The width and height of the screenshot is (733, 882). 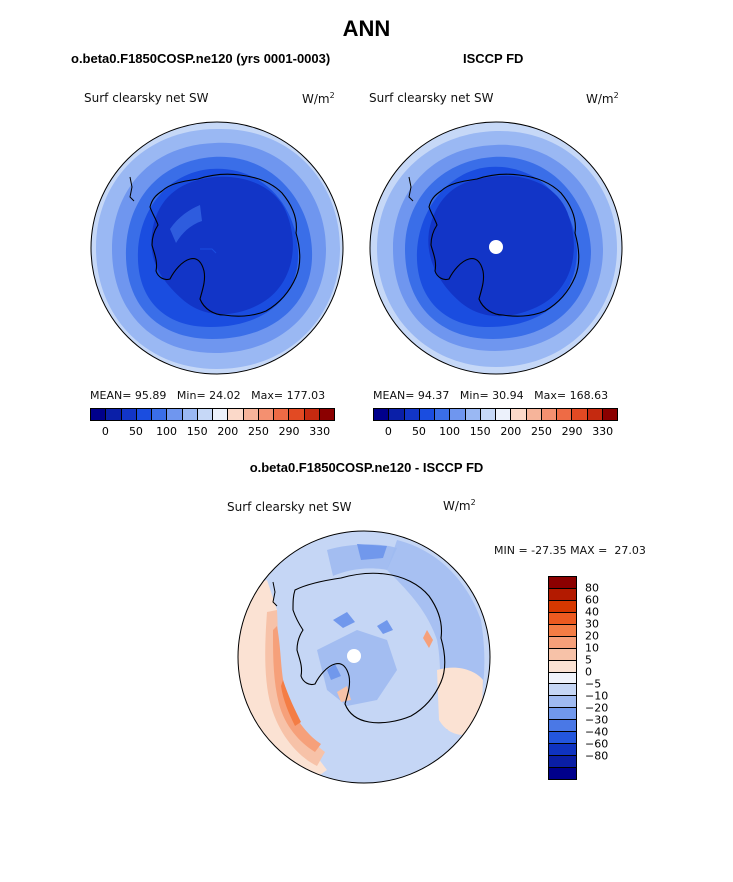 What do you see at coordinates (602, 98) in the screenshot?
I see `panel2-units: W/m2` at bounding box center [602, 98].